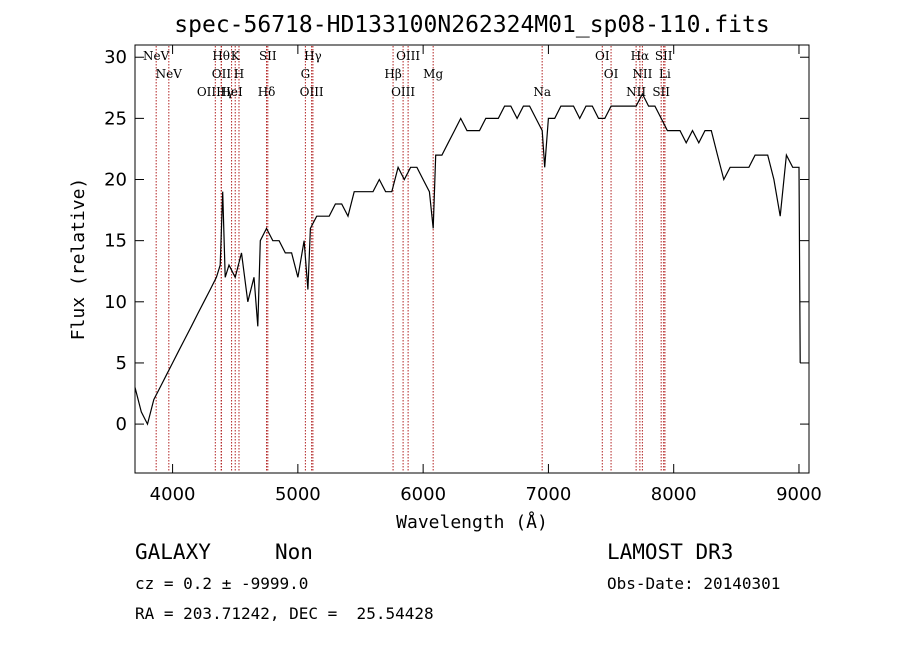 This screenshot has height=649, width=900. Describe the element at coordinates (306, 74) in the screenshot. I see `line-marker-label: G` at that location.